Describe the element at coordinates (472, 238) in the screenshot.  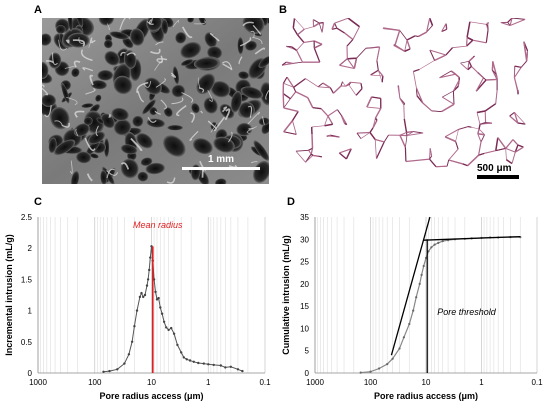
I see `tangent-line` at that location.